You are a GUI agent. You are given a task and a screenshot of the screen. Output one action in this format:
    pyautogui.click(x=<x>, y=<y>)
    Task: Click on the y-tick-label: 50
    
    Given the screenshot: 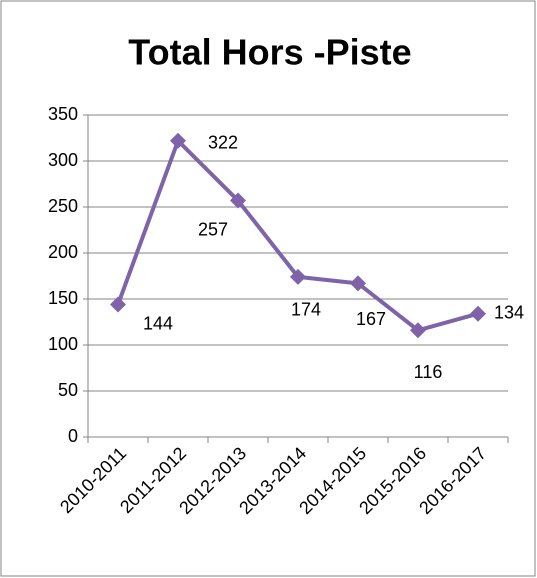 What is the action you would take?
    pyautogui.click(x=68, y=390)
    